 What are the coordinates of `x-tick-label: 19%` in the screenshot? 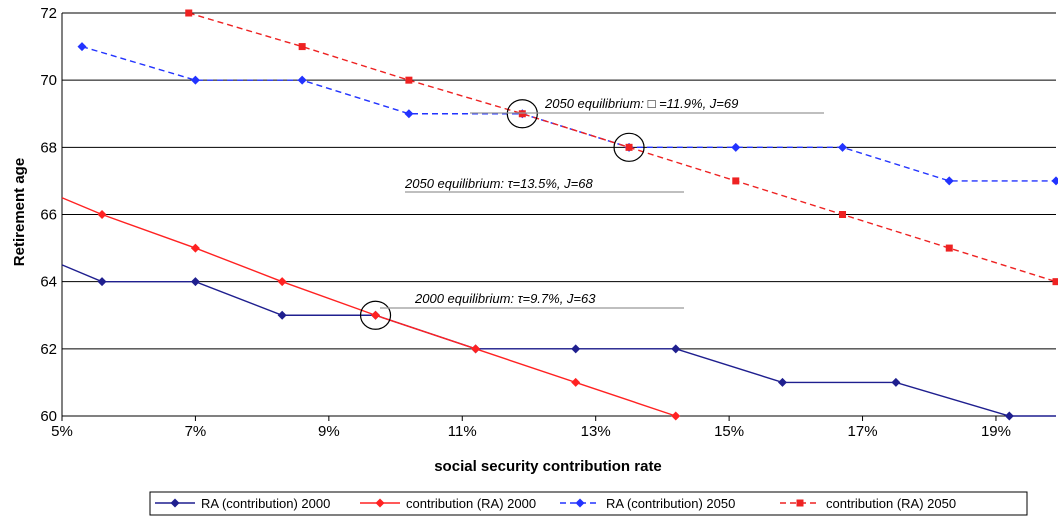 It's located at (996, 431).